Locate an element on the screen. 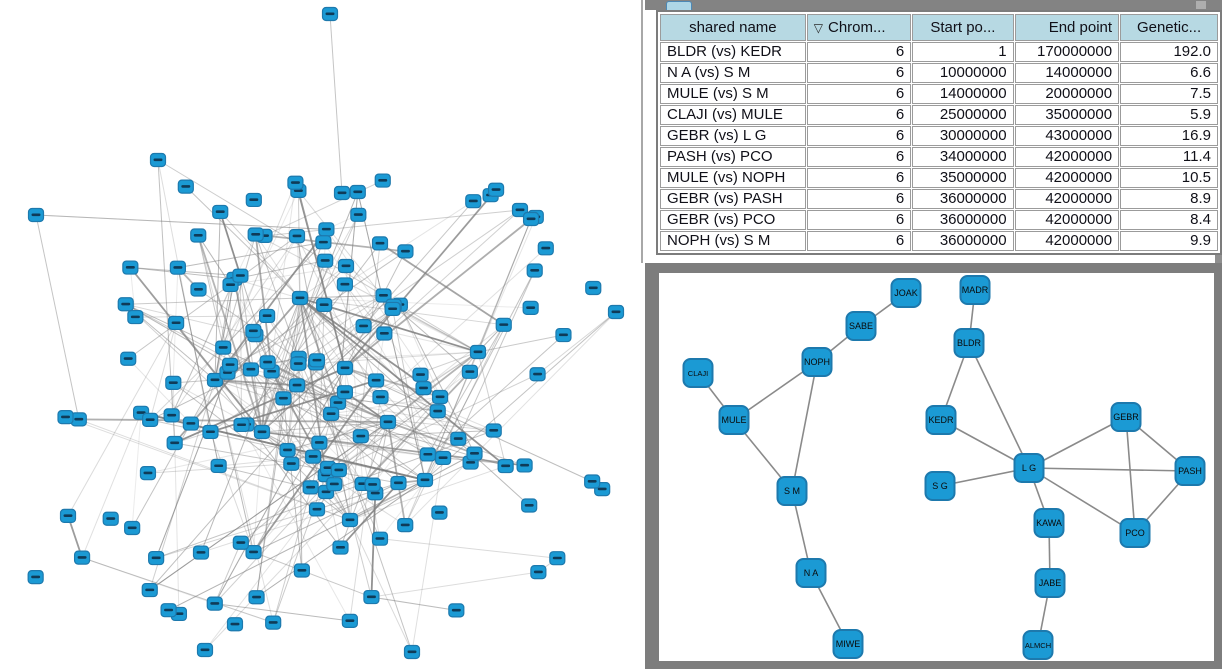 The width and height of the screenshot is (1222, 669). tab-fragment is located at coordinates (679, 5).